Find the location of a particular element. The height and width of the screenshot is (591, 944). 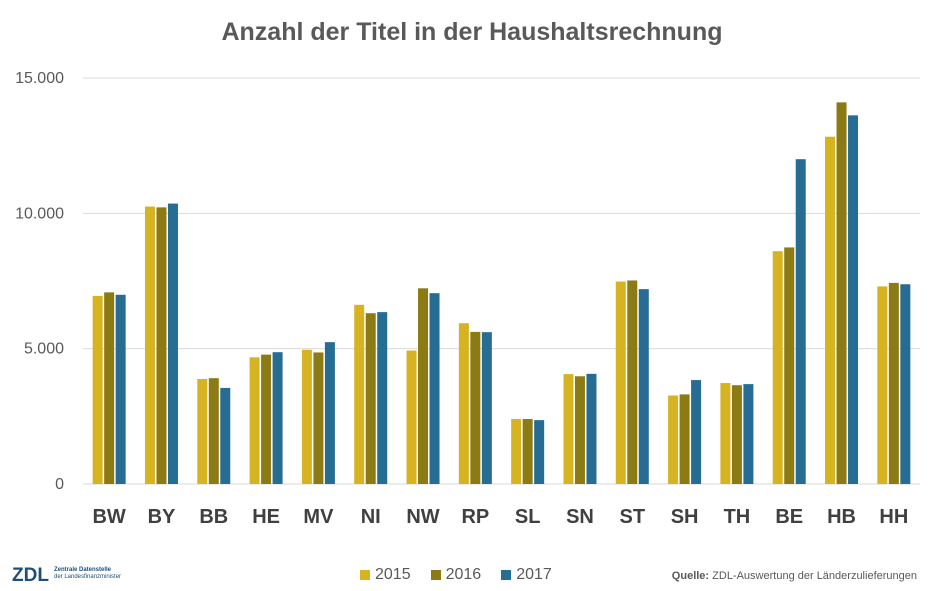

bar-RP-2015 is located at coordinates (463, 403).